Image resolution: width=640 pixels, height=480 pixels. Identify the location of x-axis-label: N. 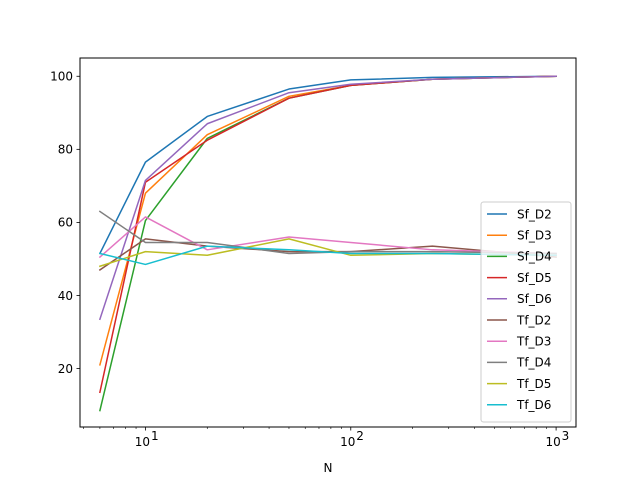
(328, 468).